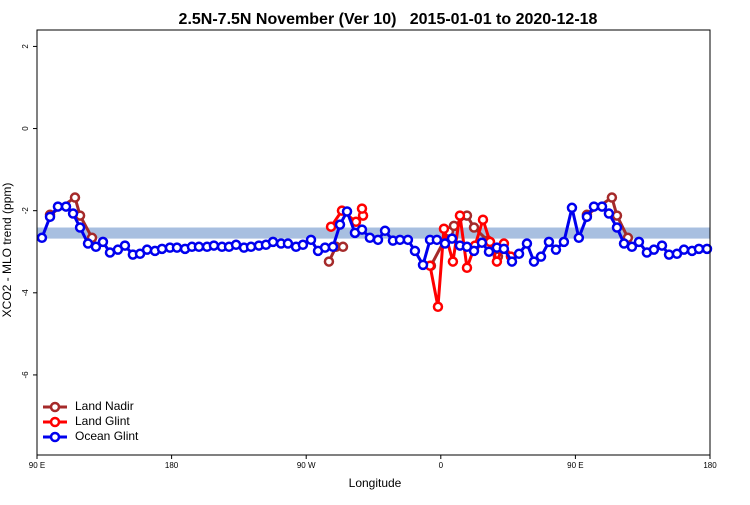 This screenshot has height=505, width=750. What do you see at coordinates (25, 128) in the screenshot?
I see `y-tick-label: 0` at bounding box center [25, 128].